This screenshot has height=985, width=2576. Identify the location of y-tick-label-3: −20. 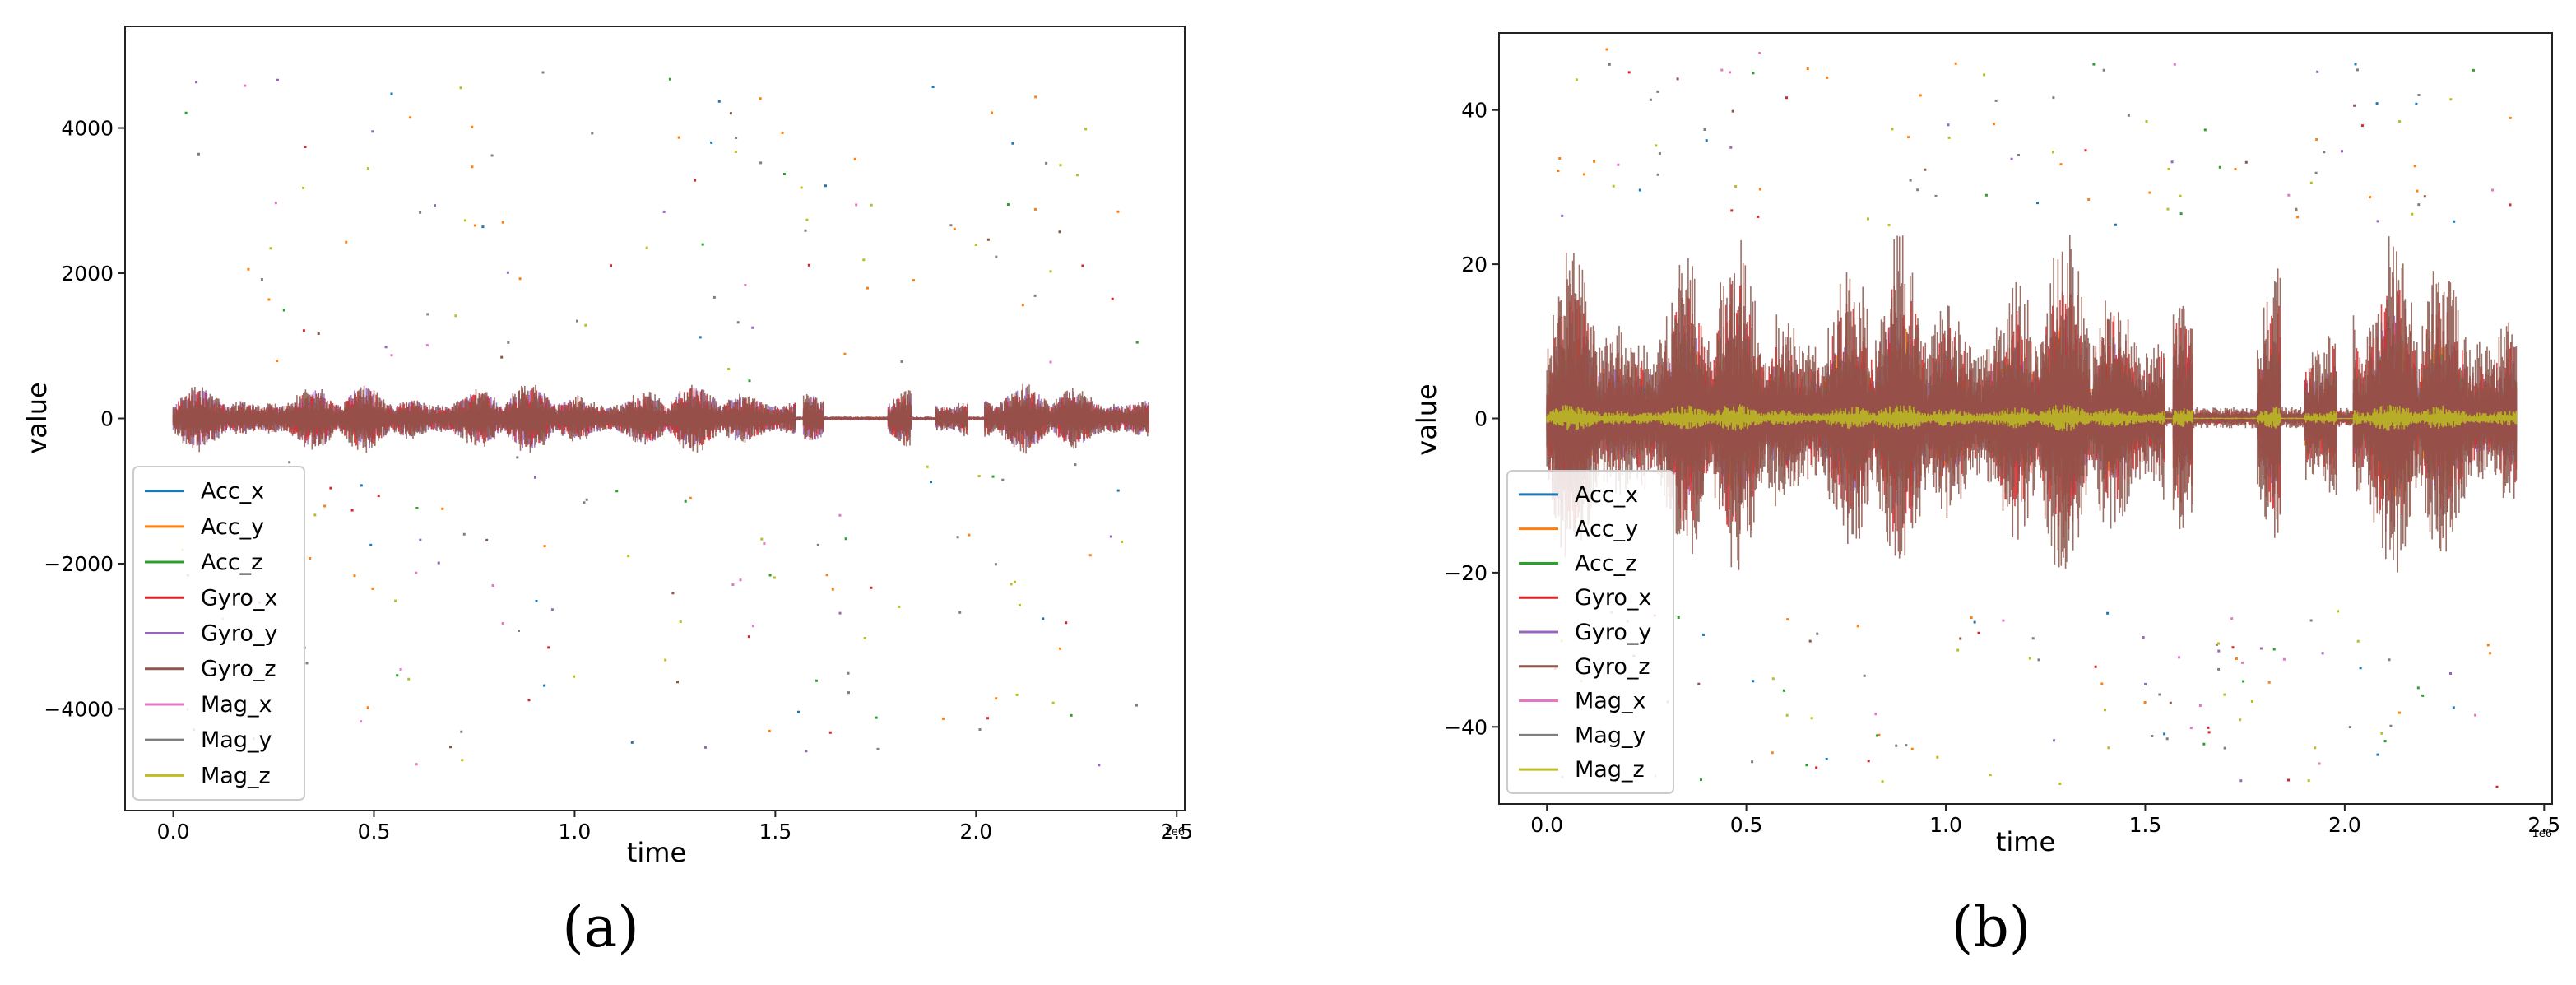
(1466, 573).